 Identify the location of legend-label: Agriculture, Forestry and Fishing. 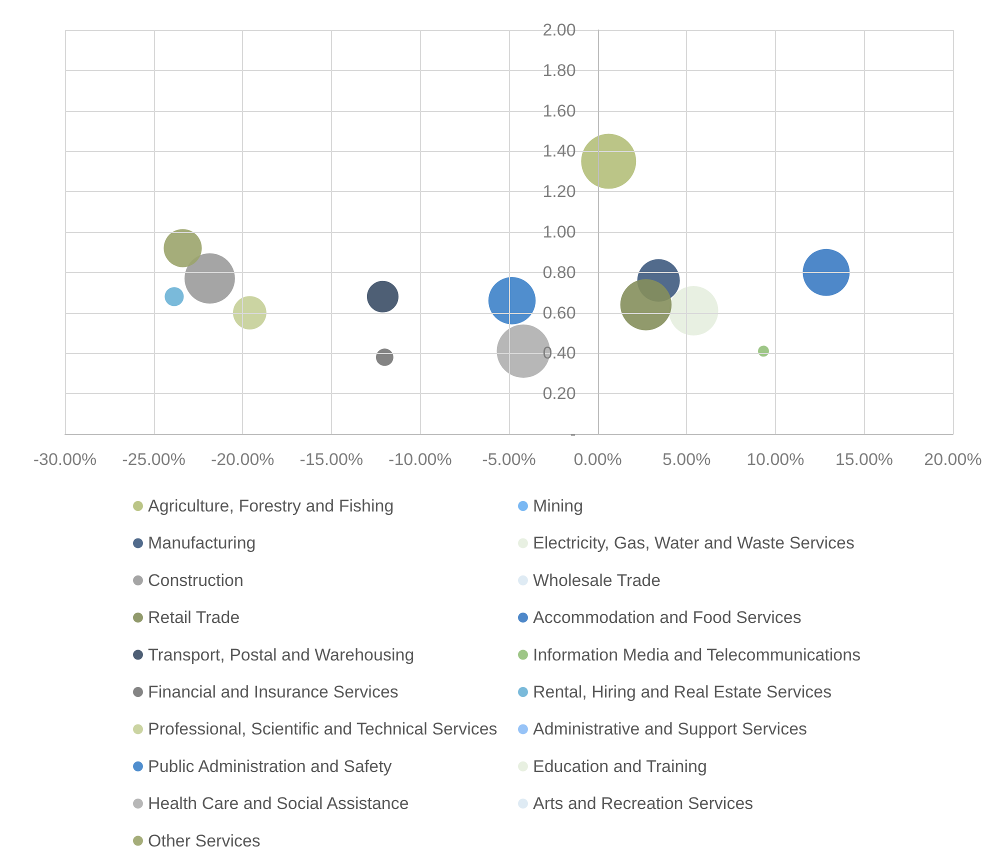
(271, 506).